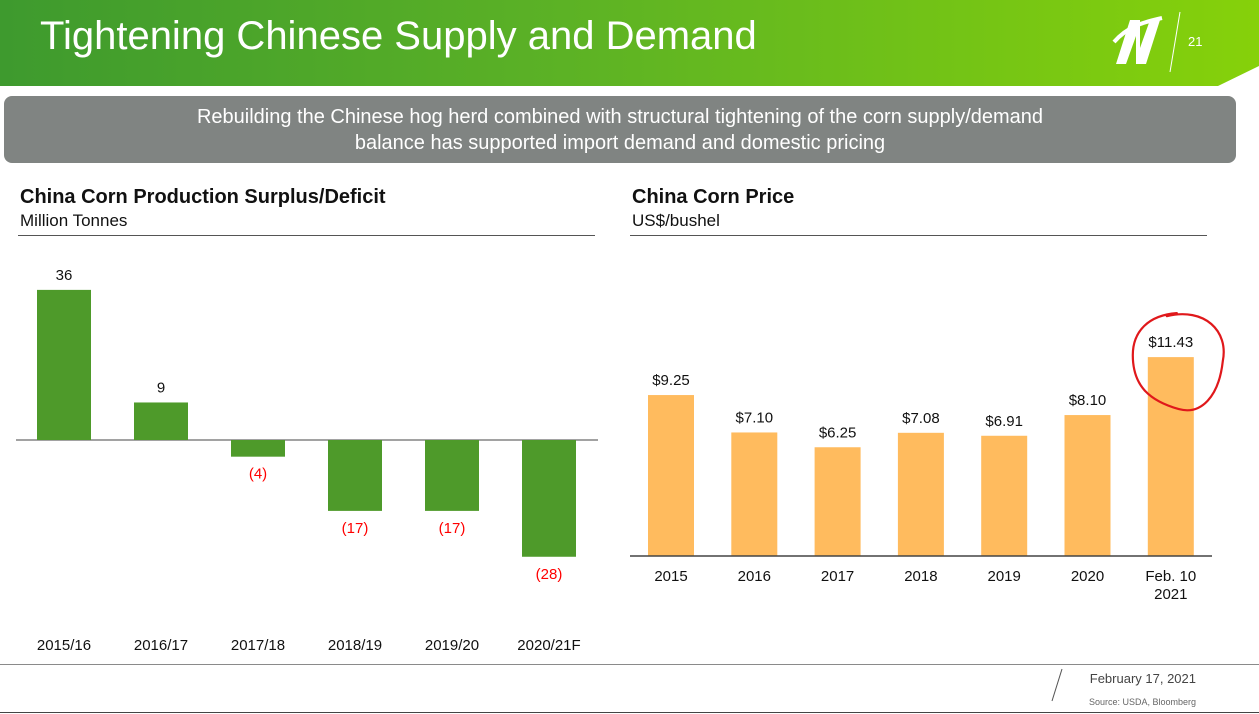  Describe the element at coordinates (837, 576) in the screenshot. I see `price-category-label: 2017` at that location.